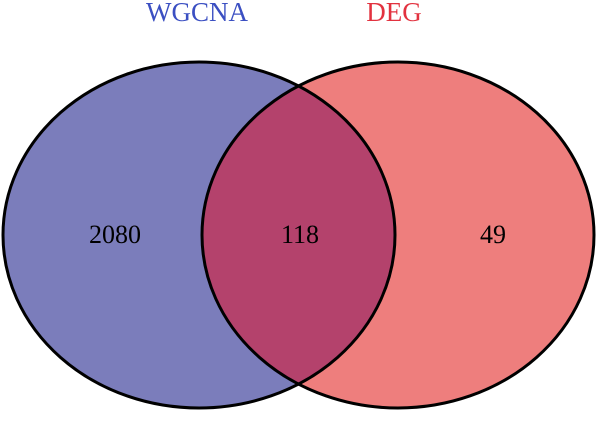  I want to click on set-label: DEG, so click(394, 13).